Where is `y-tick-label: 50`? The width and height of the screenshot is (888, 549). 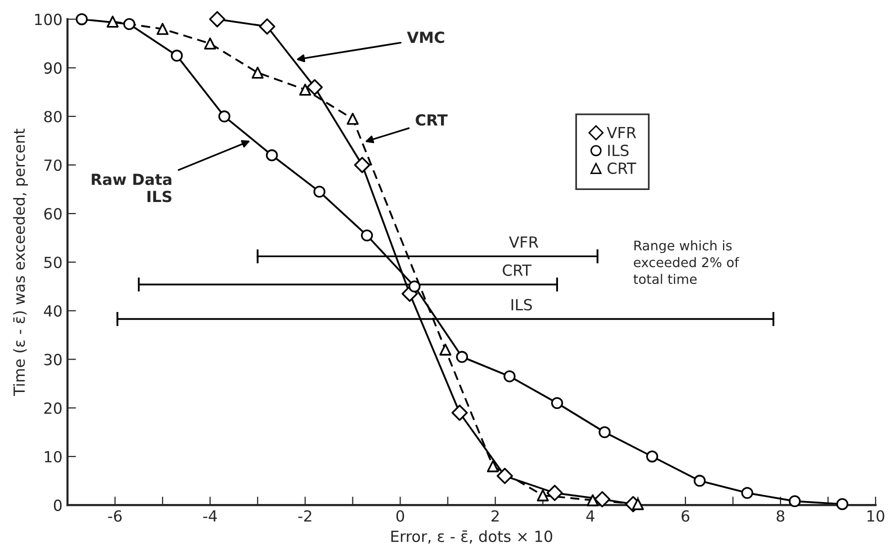
y-tick-label: 50 is located at coordinates (53, 262).